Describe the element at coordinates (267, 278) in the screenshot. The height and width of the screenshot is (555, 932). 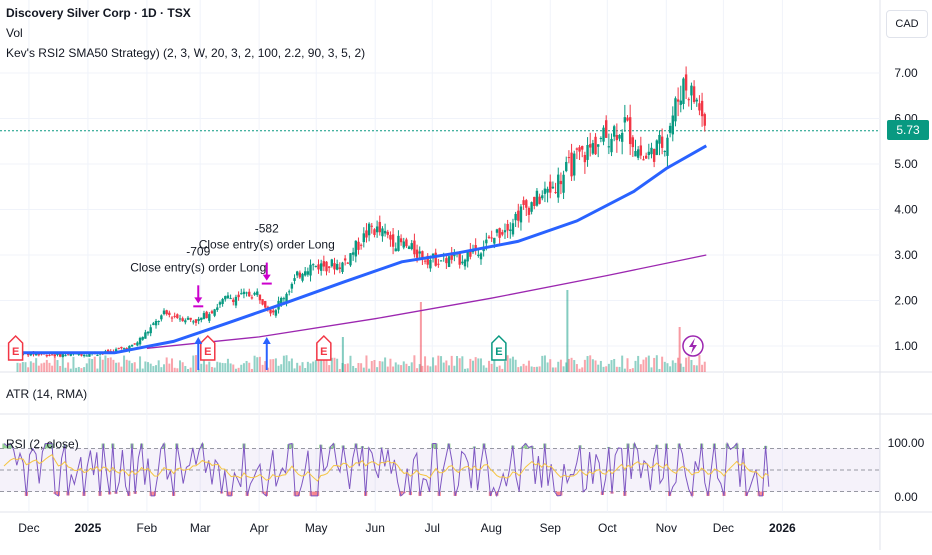
I see `signal-arrow-head` at that location.